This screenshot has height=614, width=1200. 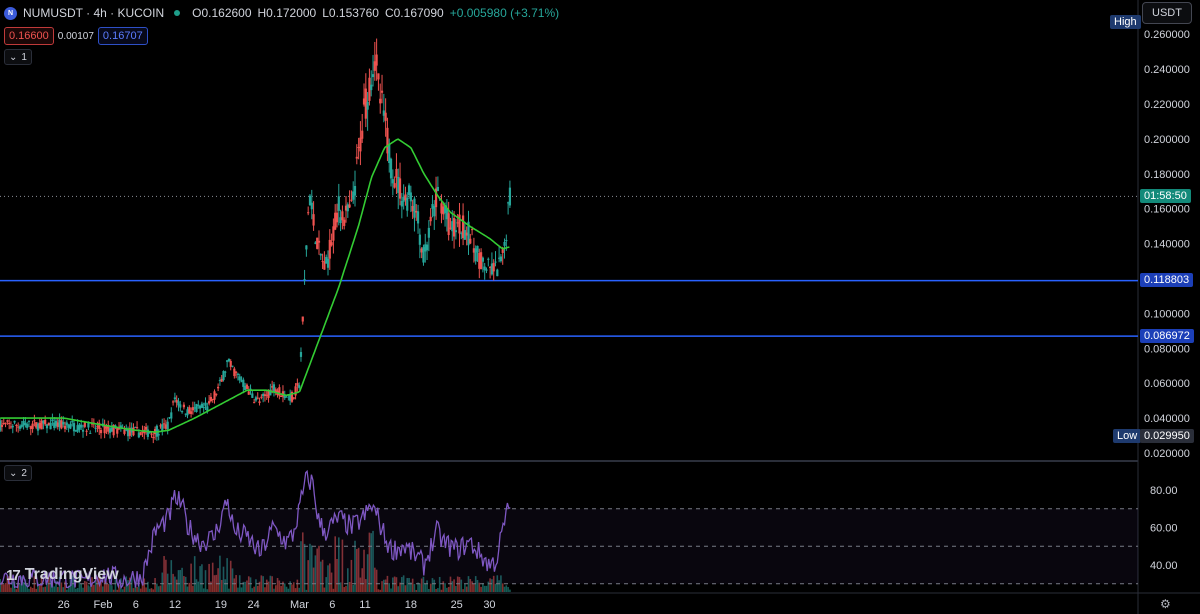 What do you see at coordinates (76, 36) in the screenshot?
I see `quote-row: 0.16600 0.00107 0.16707` at bounding box center [76, 36].